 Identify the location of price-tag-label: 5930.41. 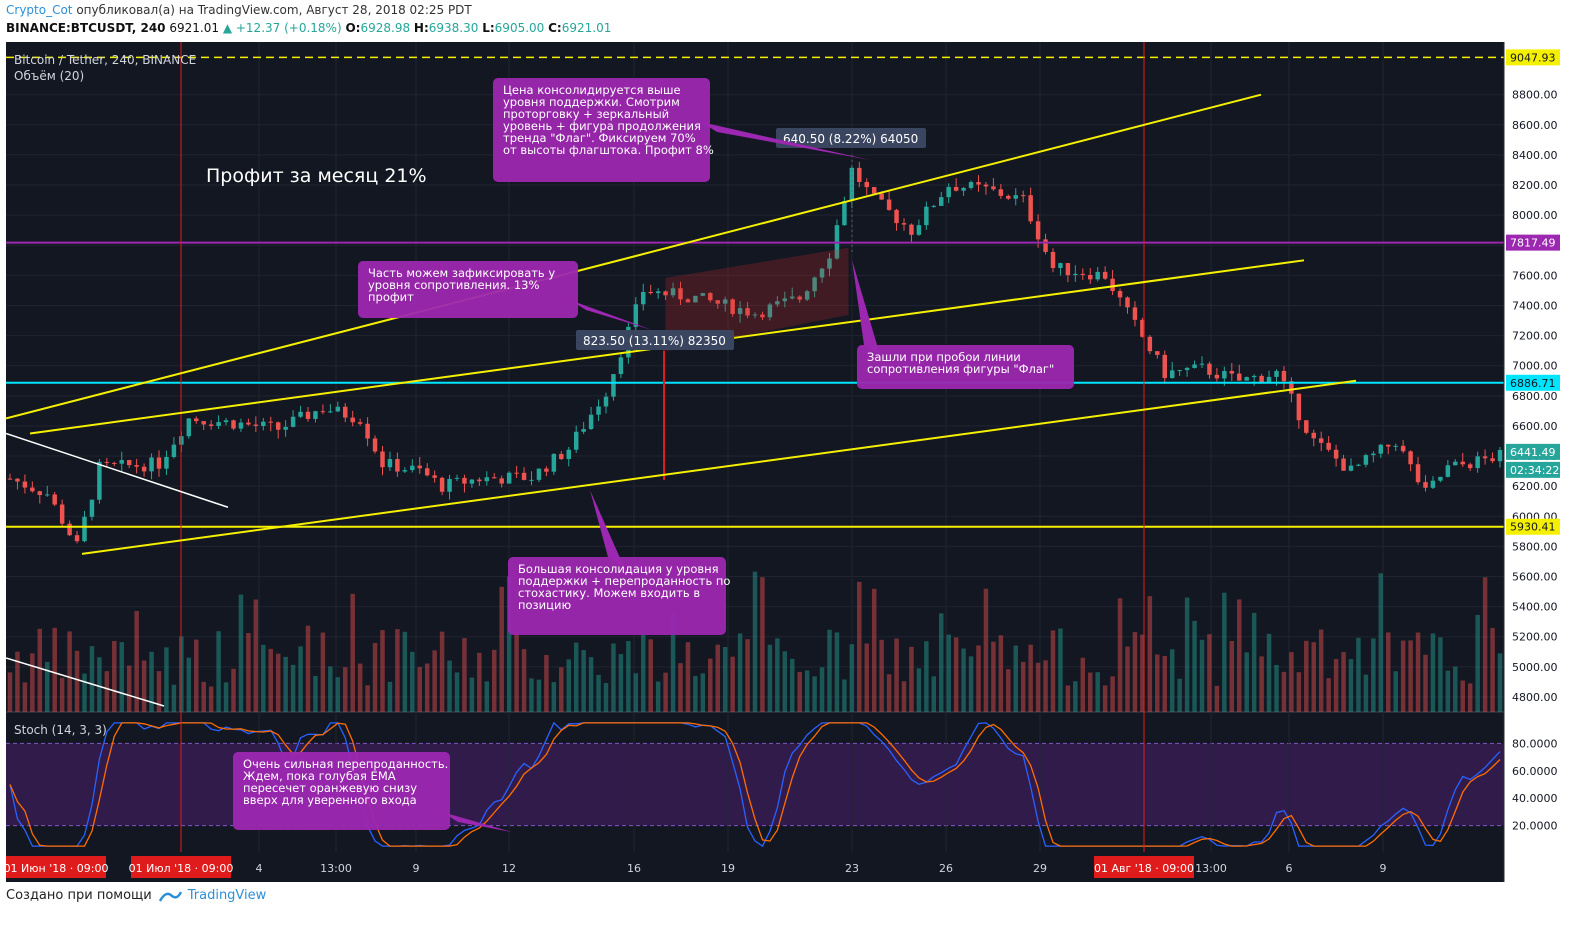
(1533, 527).